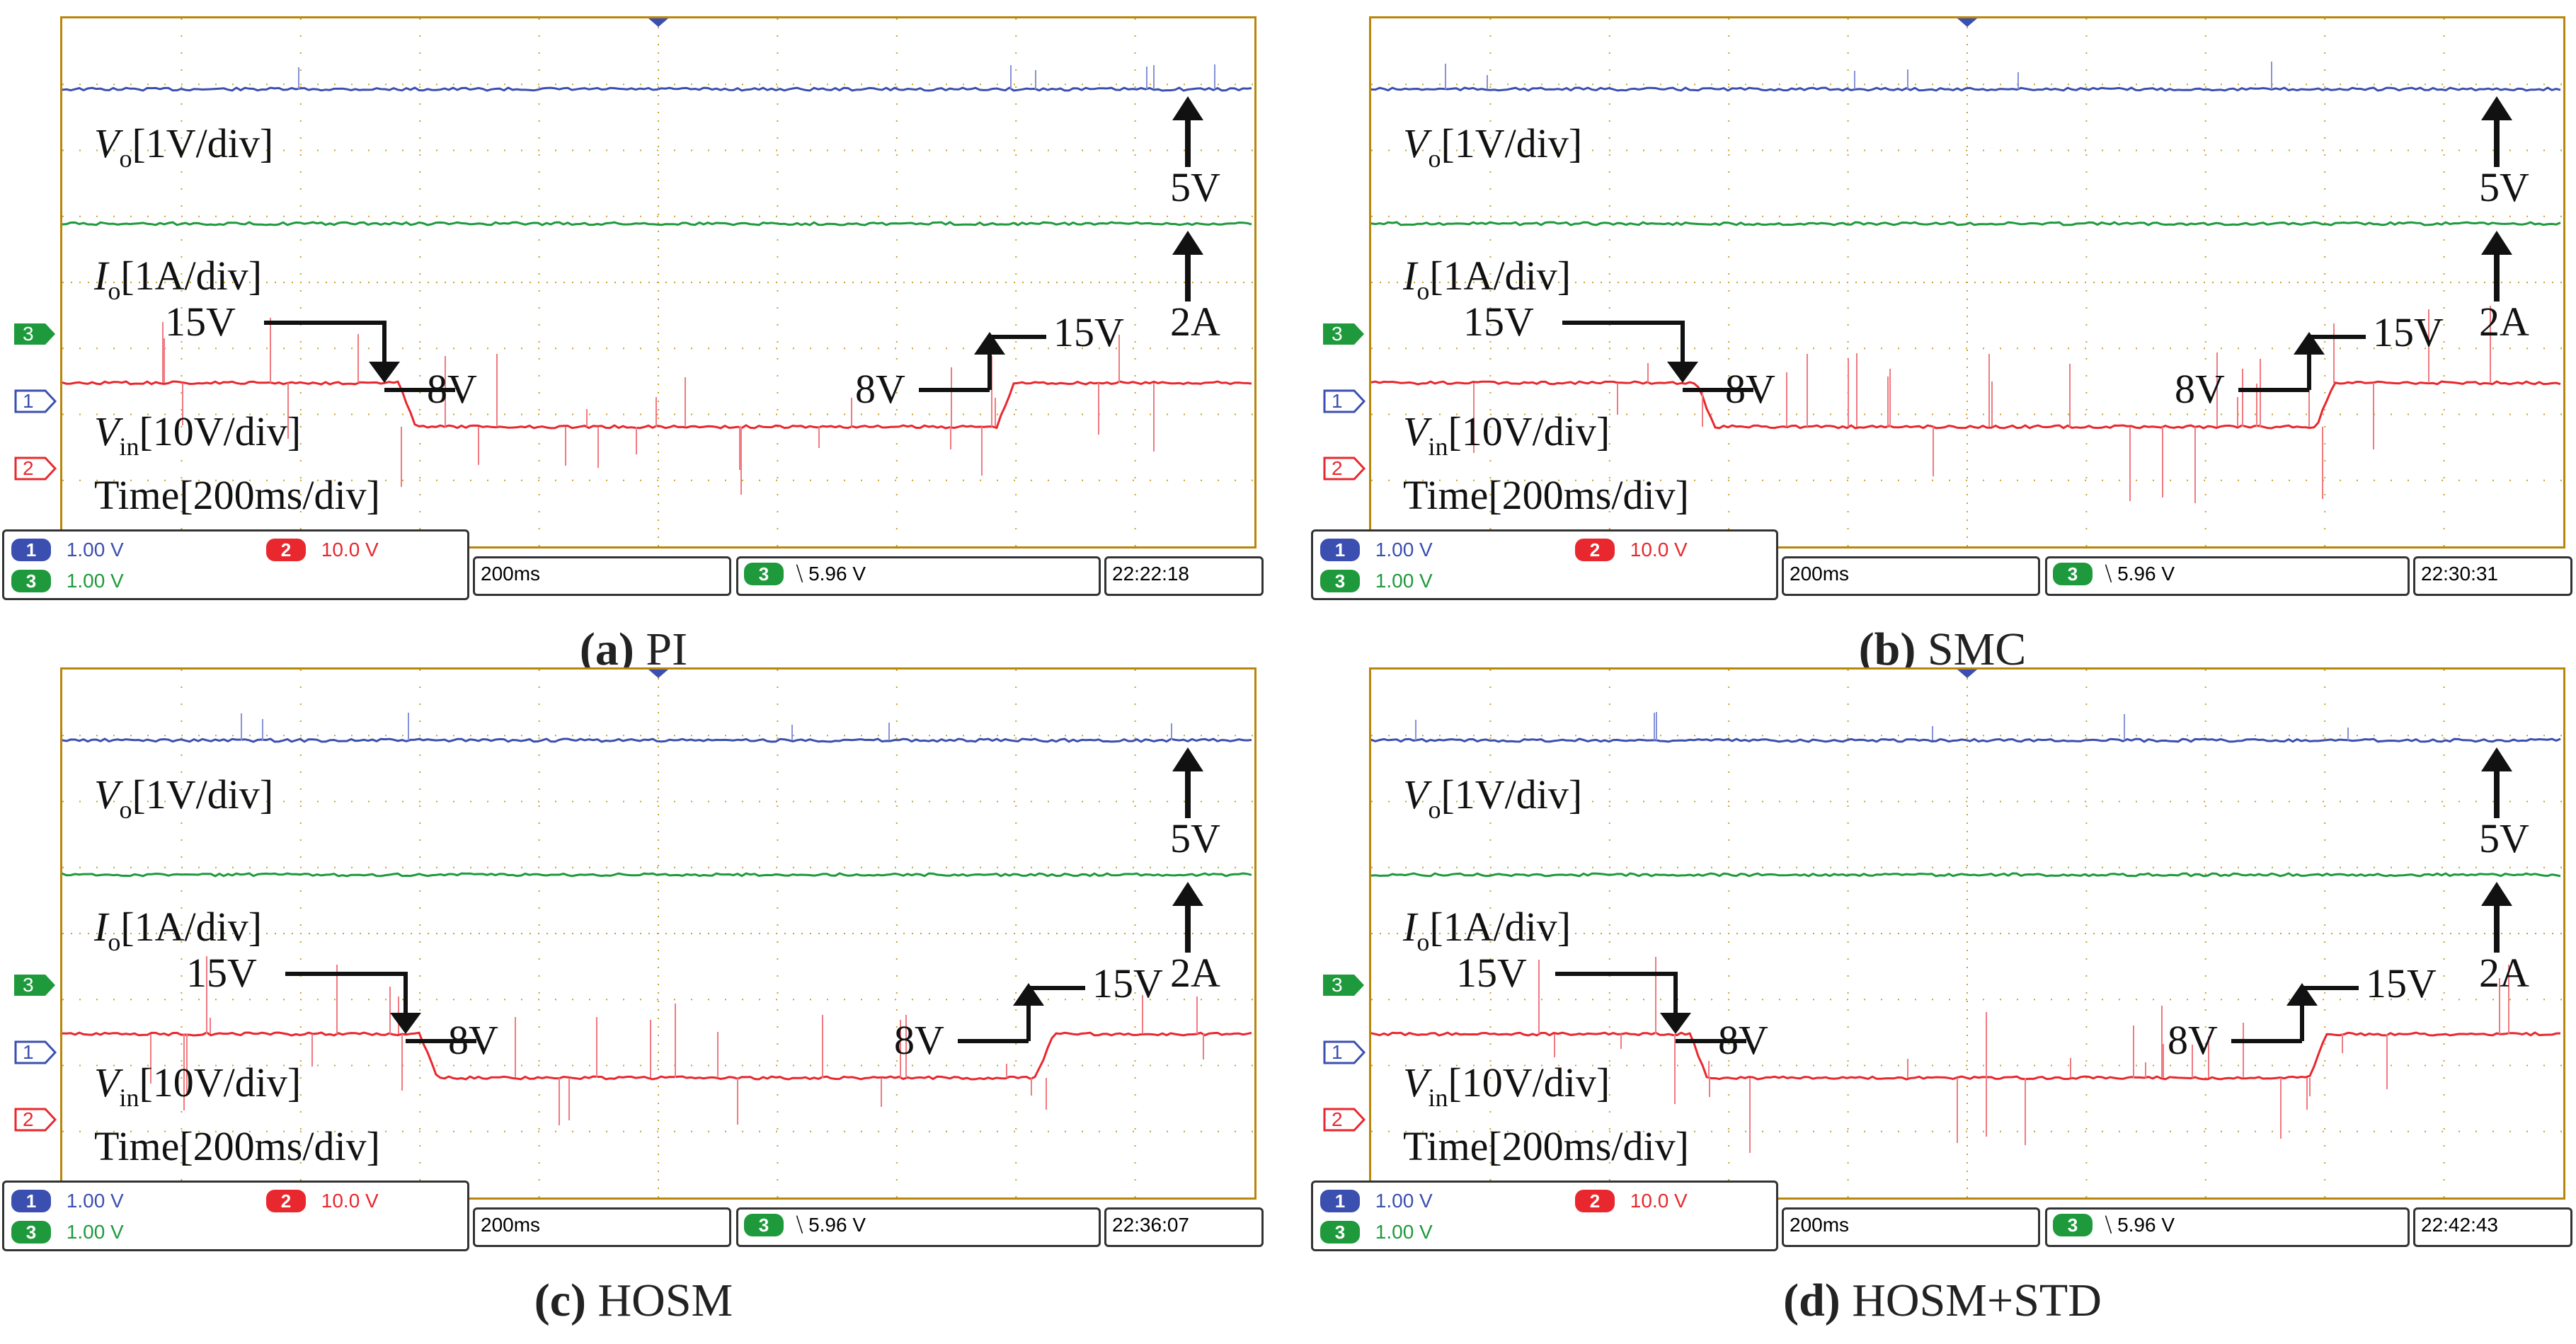 This screenshot has height=1344, width=2576. I want to click on capture-time-box: 22:22:18, so click(1184, 576).